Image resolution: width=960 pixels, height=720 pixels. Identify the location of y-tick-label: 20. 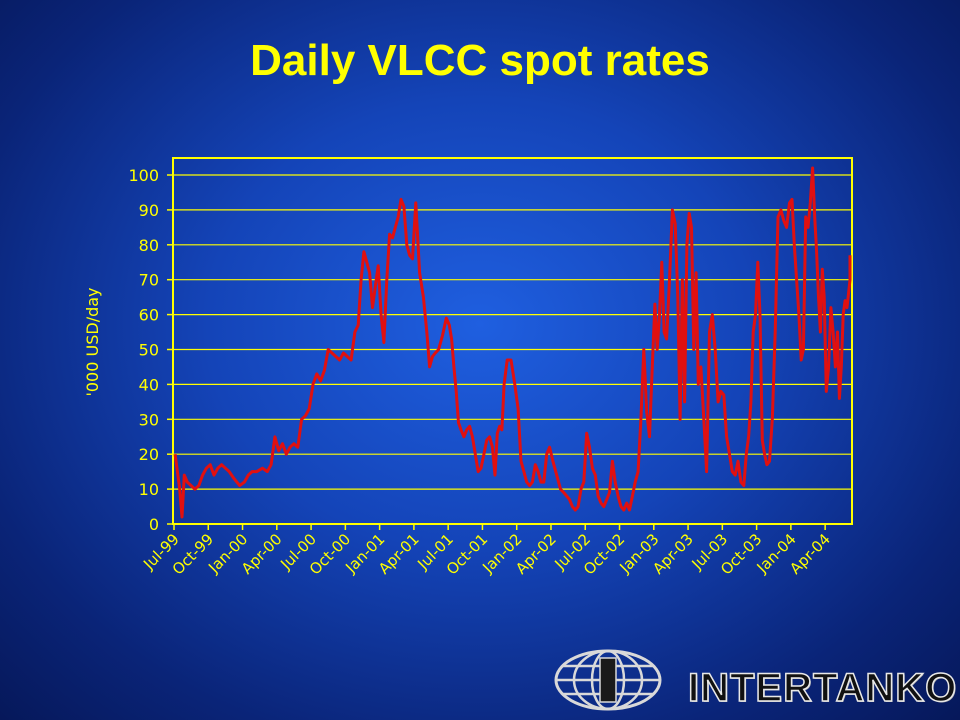
(149, 454).